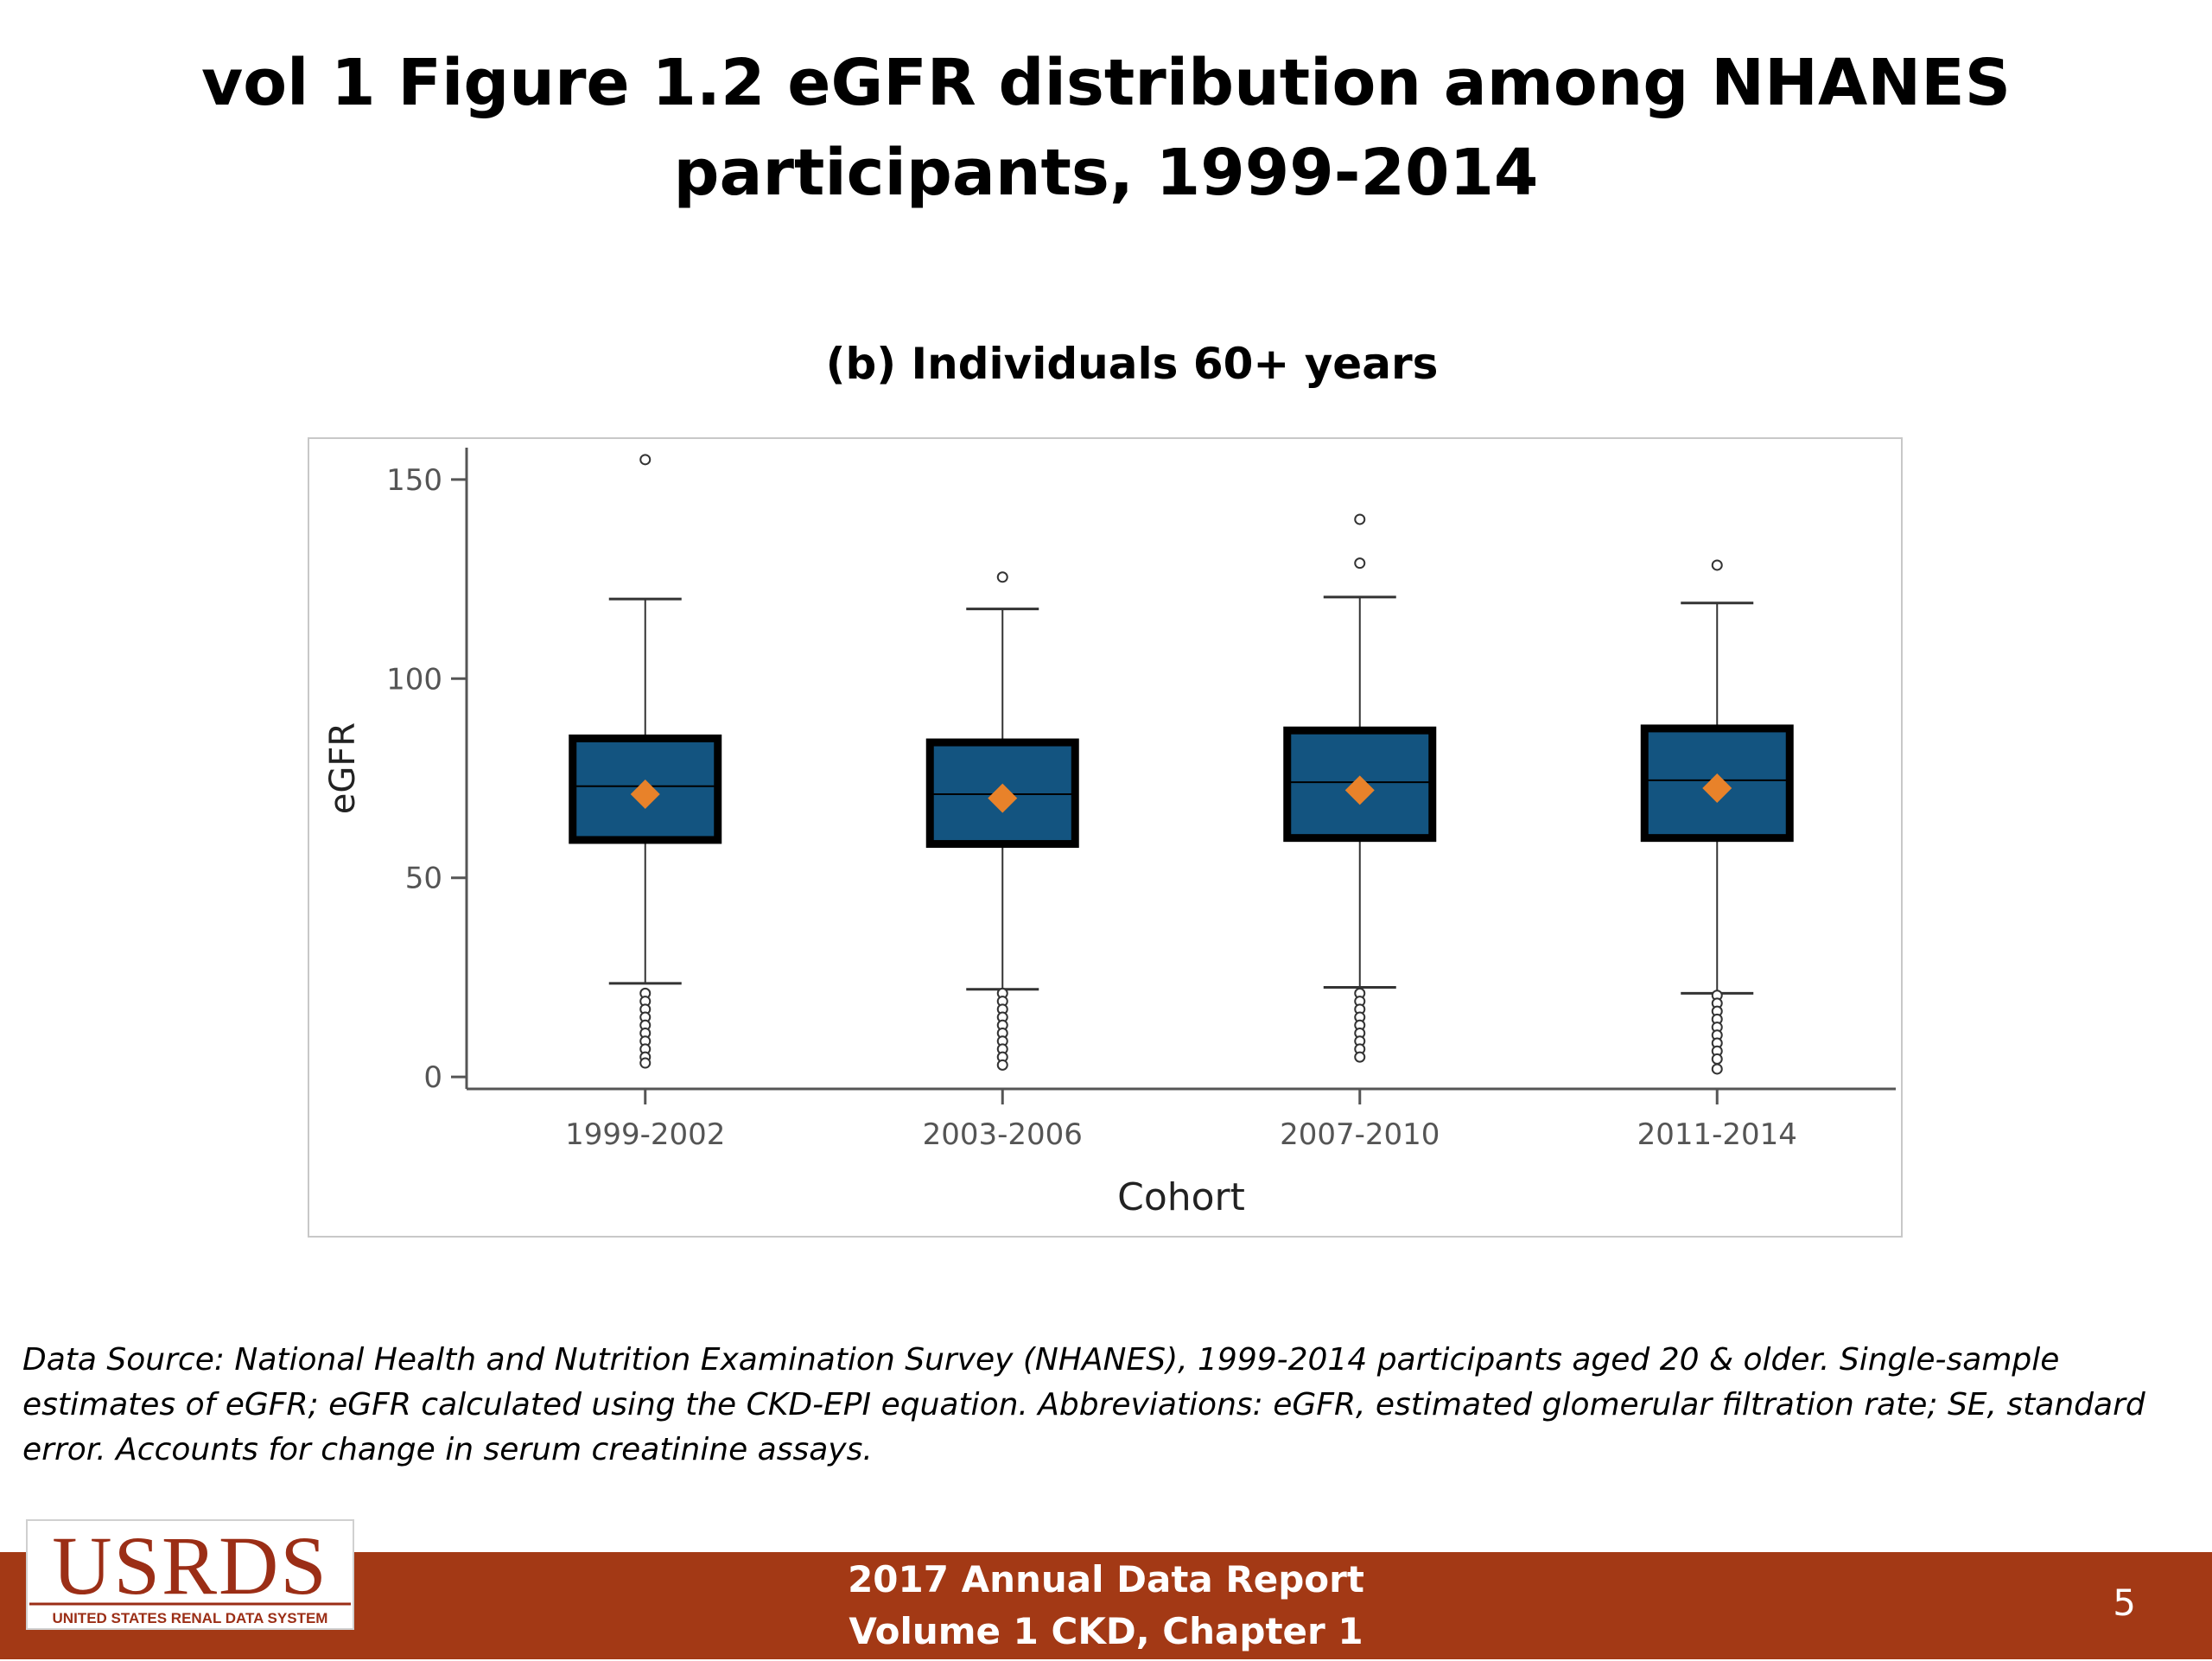 The image size is (2212, 1661). Describe the element at coordinates (423, 879) in the screenshot. I see `y-tick-label: 50` at that location.